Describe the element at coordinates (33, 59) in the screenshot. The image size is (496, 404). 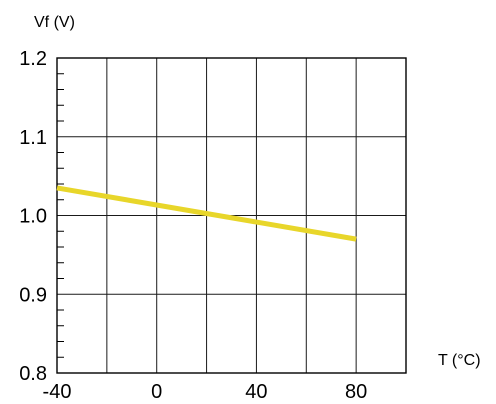
I see `y-tick-label: 1.2` at that location.